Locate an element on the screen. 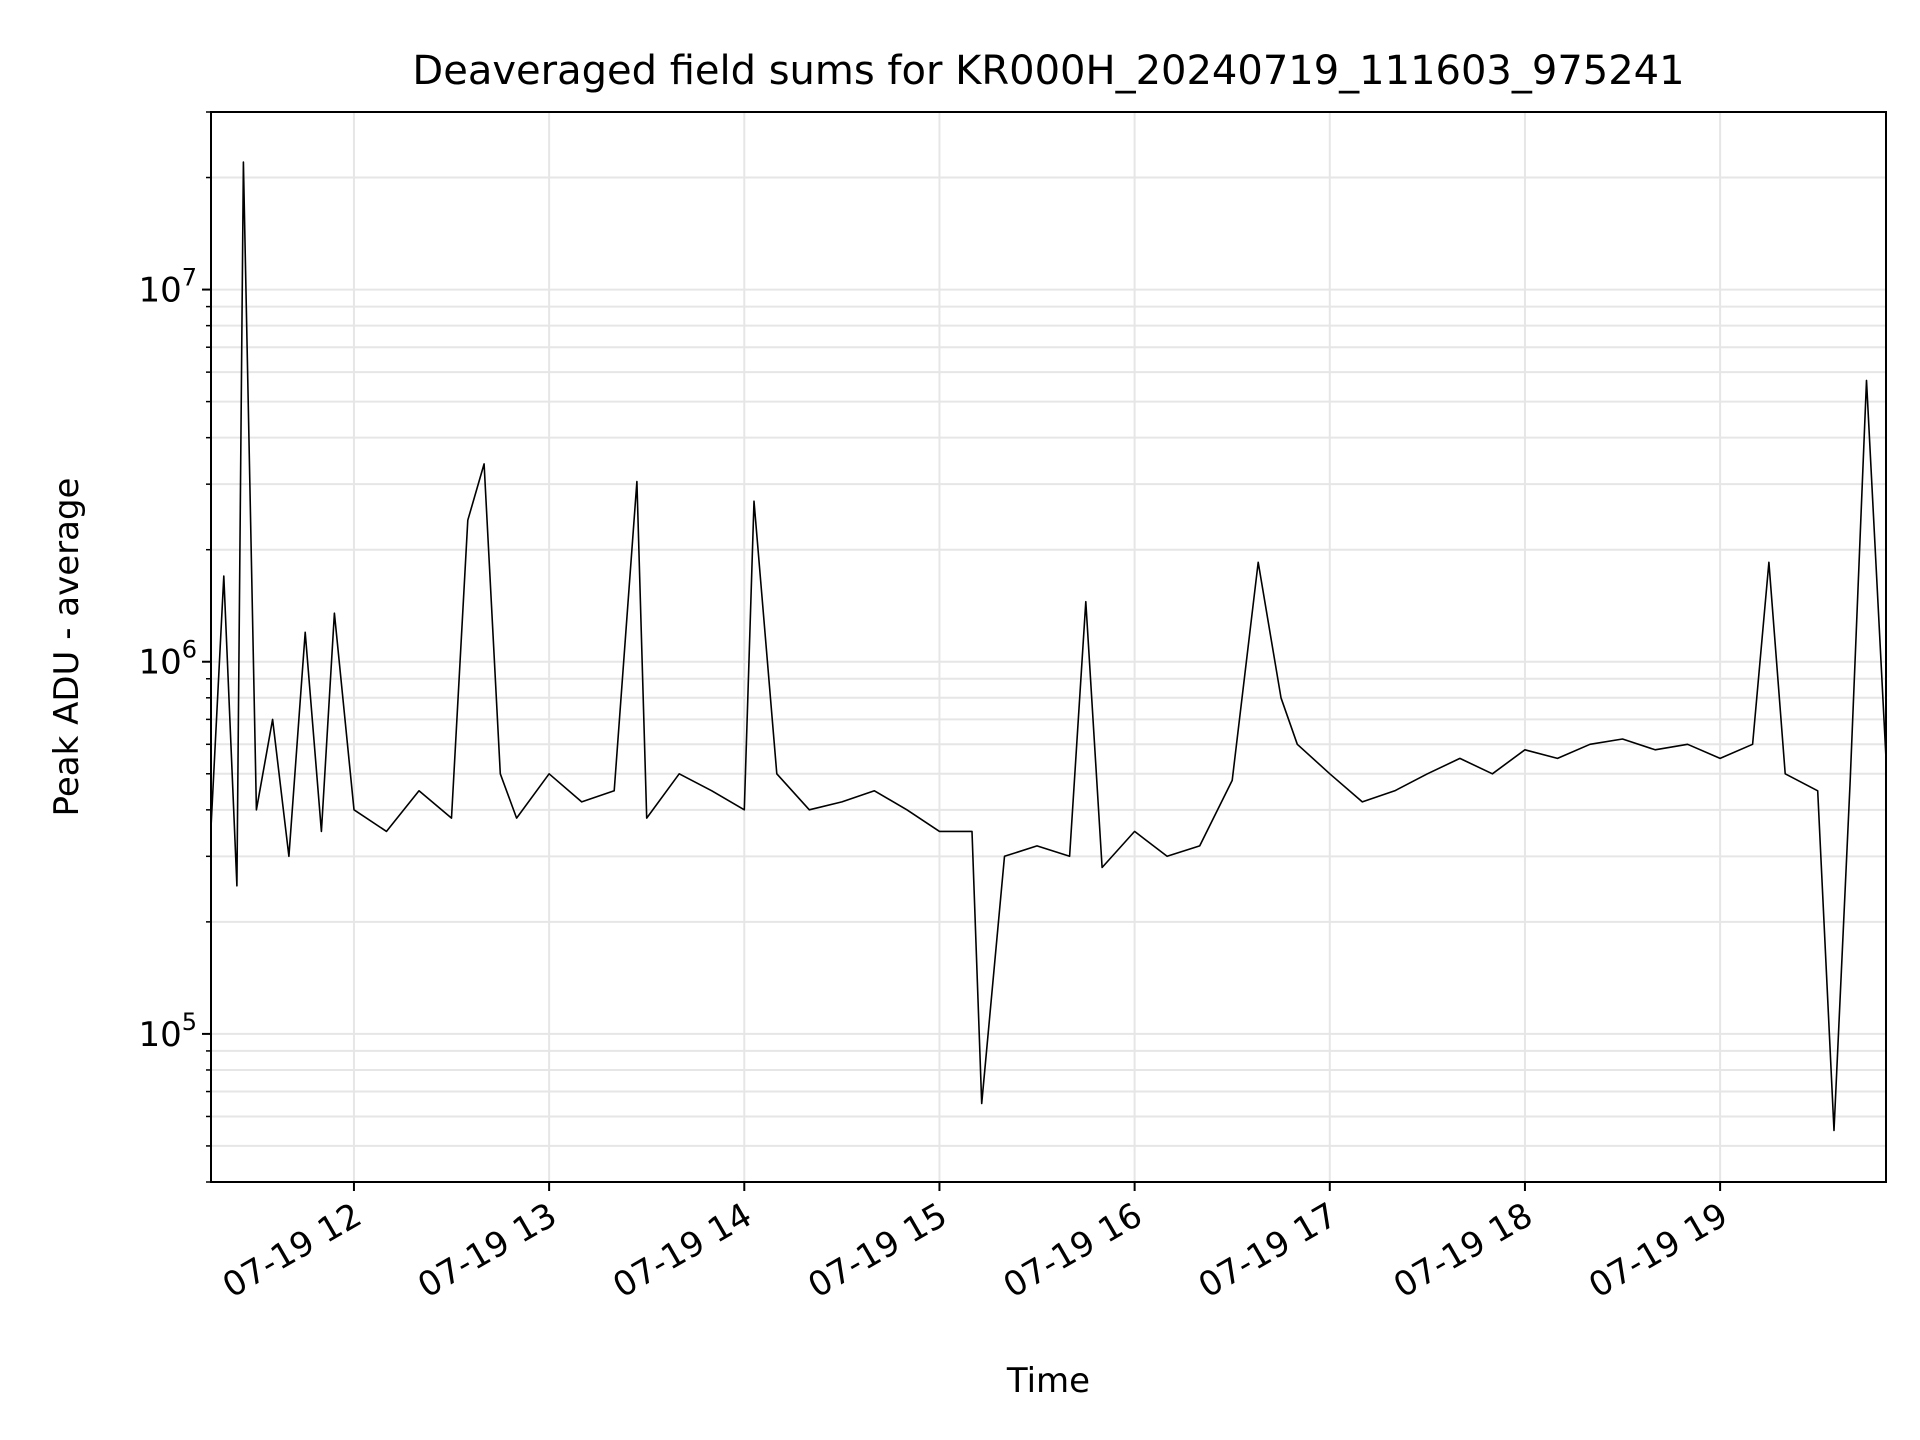 The height and width of the screenshot is (1440, 1920). y-tick-label-exponent: 6 is located at coordinates (189, 650).